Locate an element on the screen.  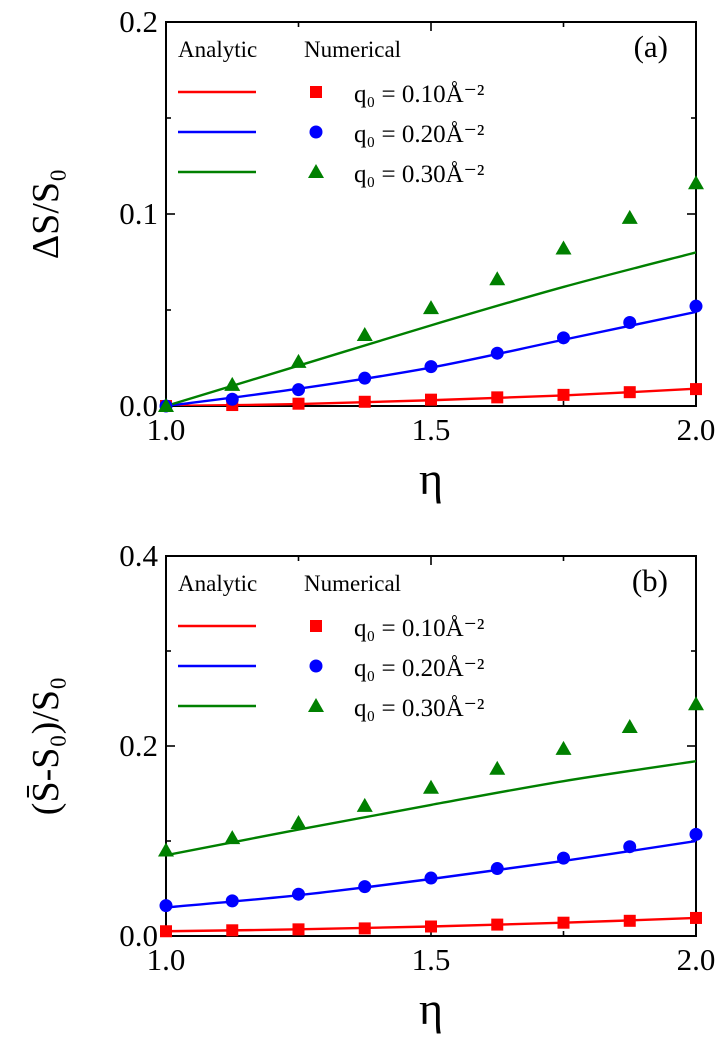
y-tick-label: 0.1 is located at coordinates (138, 213).